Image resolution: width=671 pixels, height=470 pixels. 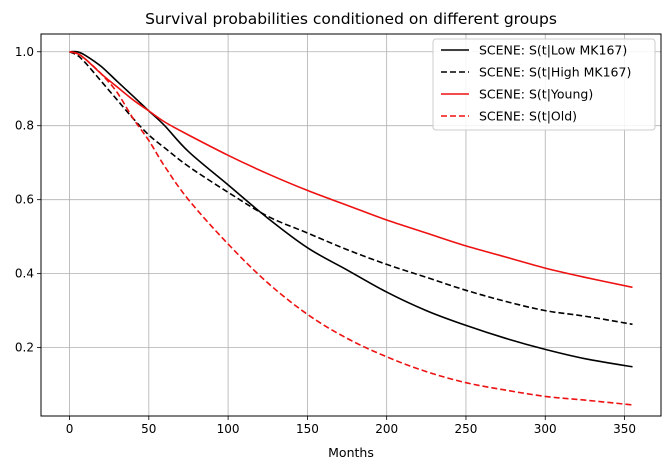 I want to click on legend-label: SCENE: S(t|Young), so click(x=536, y=94).